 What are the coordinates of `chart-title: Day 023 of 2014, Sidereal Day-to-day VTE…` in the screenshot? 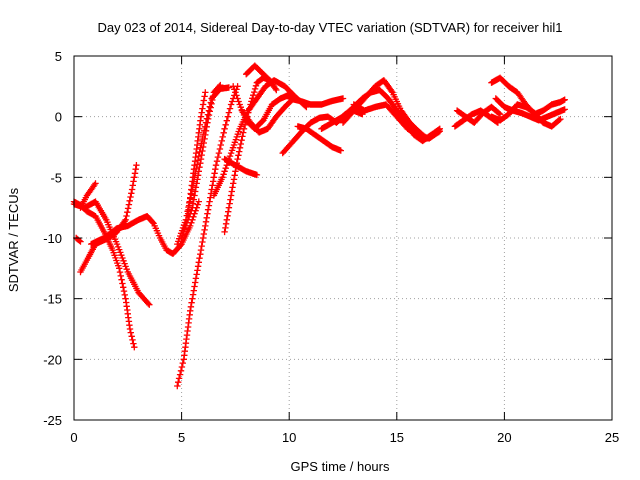 It's located at (329, 27).